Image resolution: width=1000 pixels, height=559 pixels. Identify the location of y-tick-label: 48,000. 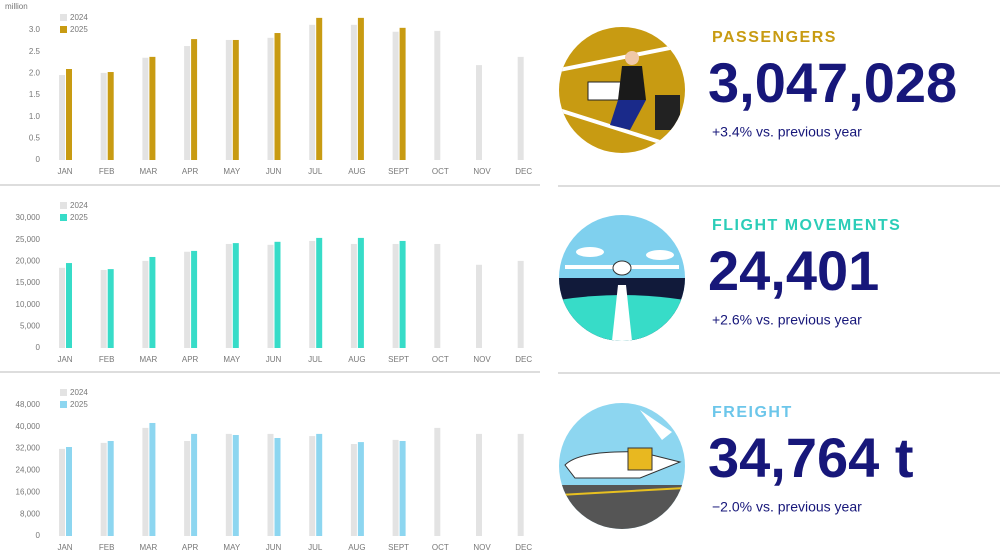
(28, 404).